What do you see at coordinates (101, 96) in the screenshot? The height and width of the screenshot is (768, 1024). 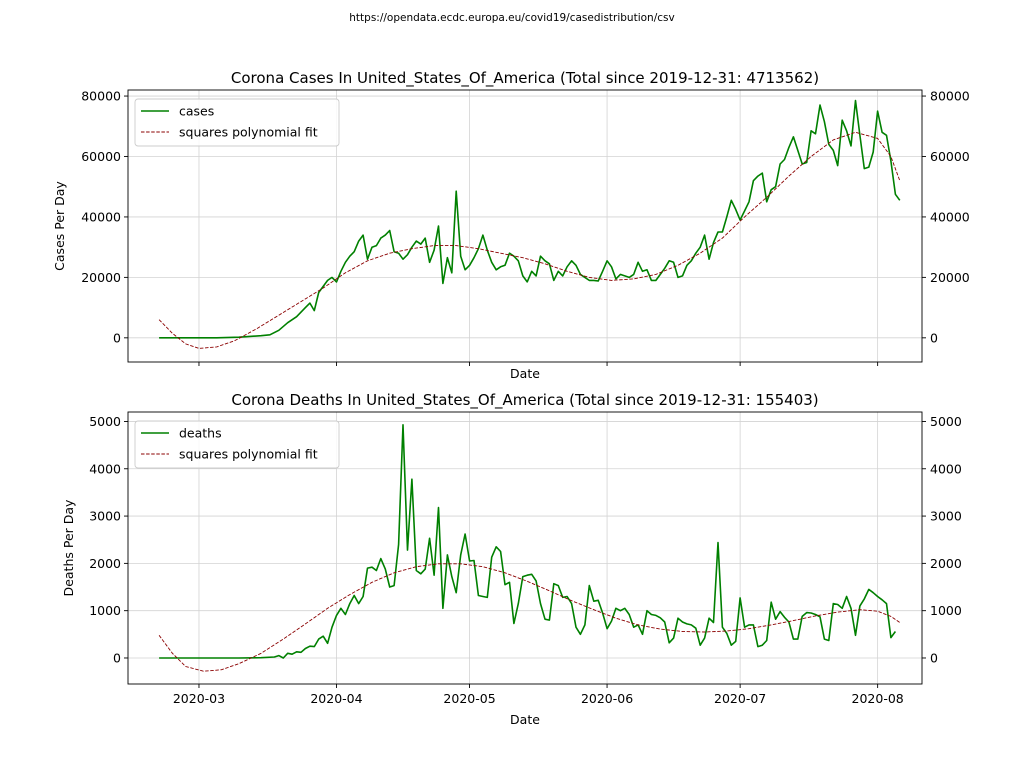 I see `y-tick-label-left: 80000` at bounding box center [101, 96].